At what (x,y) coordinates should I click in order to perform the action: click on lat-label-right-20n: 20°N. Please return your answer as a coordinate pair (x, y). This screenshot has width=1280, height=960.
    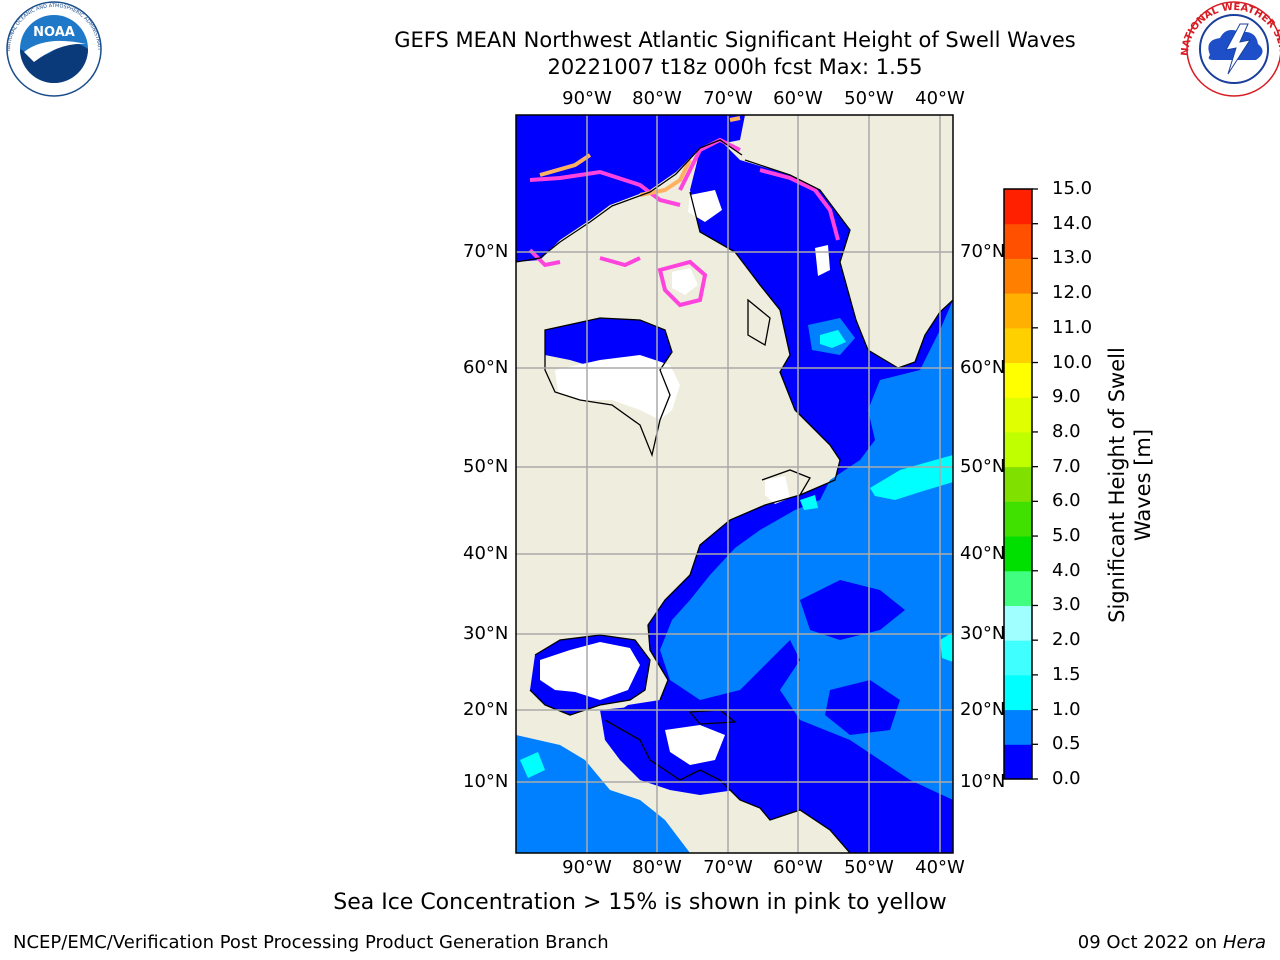
    Looking at the image, I should click on (983, 709).